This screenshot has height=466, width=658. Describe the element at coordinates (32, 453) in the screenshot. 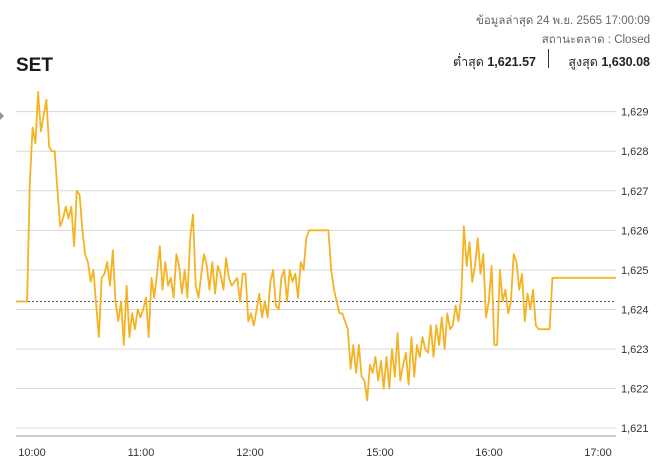

I see `x-tick-label: 10:00` at that location.